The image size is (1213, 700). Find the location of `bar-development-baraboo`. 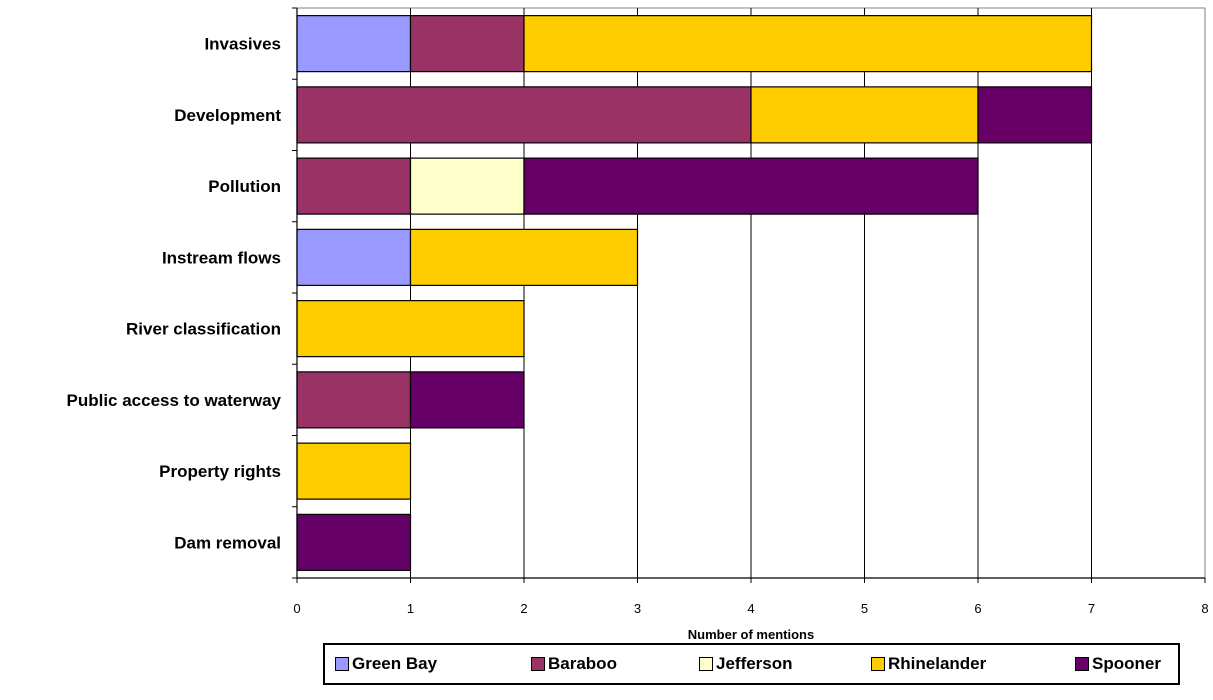

bar-development-baraboo is located at coordinates (524, 115).